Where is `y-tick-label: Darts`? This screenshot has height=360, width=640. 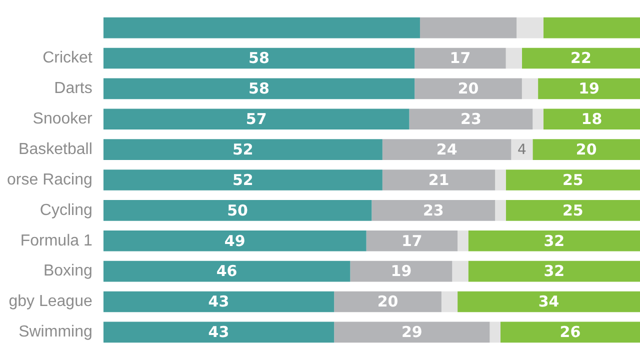
y-tick-label: Darts is located at coordinates (73, 89).